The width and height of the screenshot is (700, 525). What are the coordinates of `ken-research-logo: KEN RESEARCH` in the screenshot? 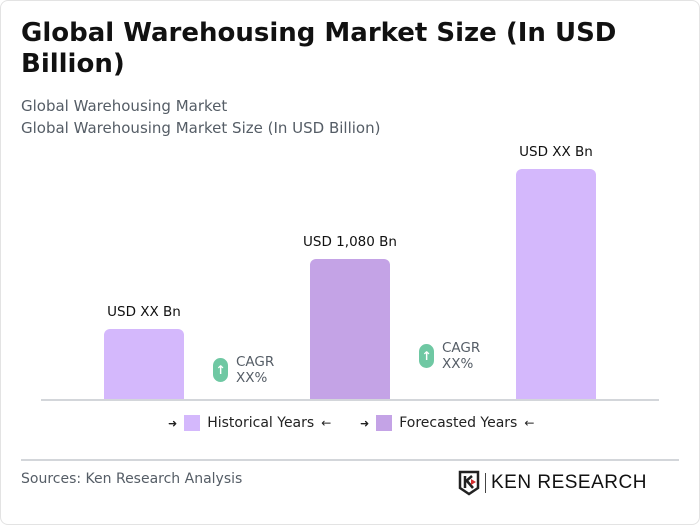 It's located at (552, 483).